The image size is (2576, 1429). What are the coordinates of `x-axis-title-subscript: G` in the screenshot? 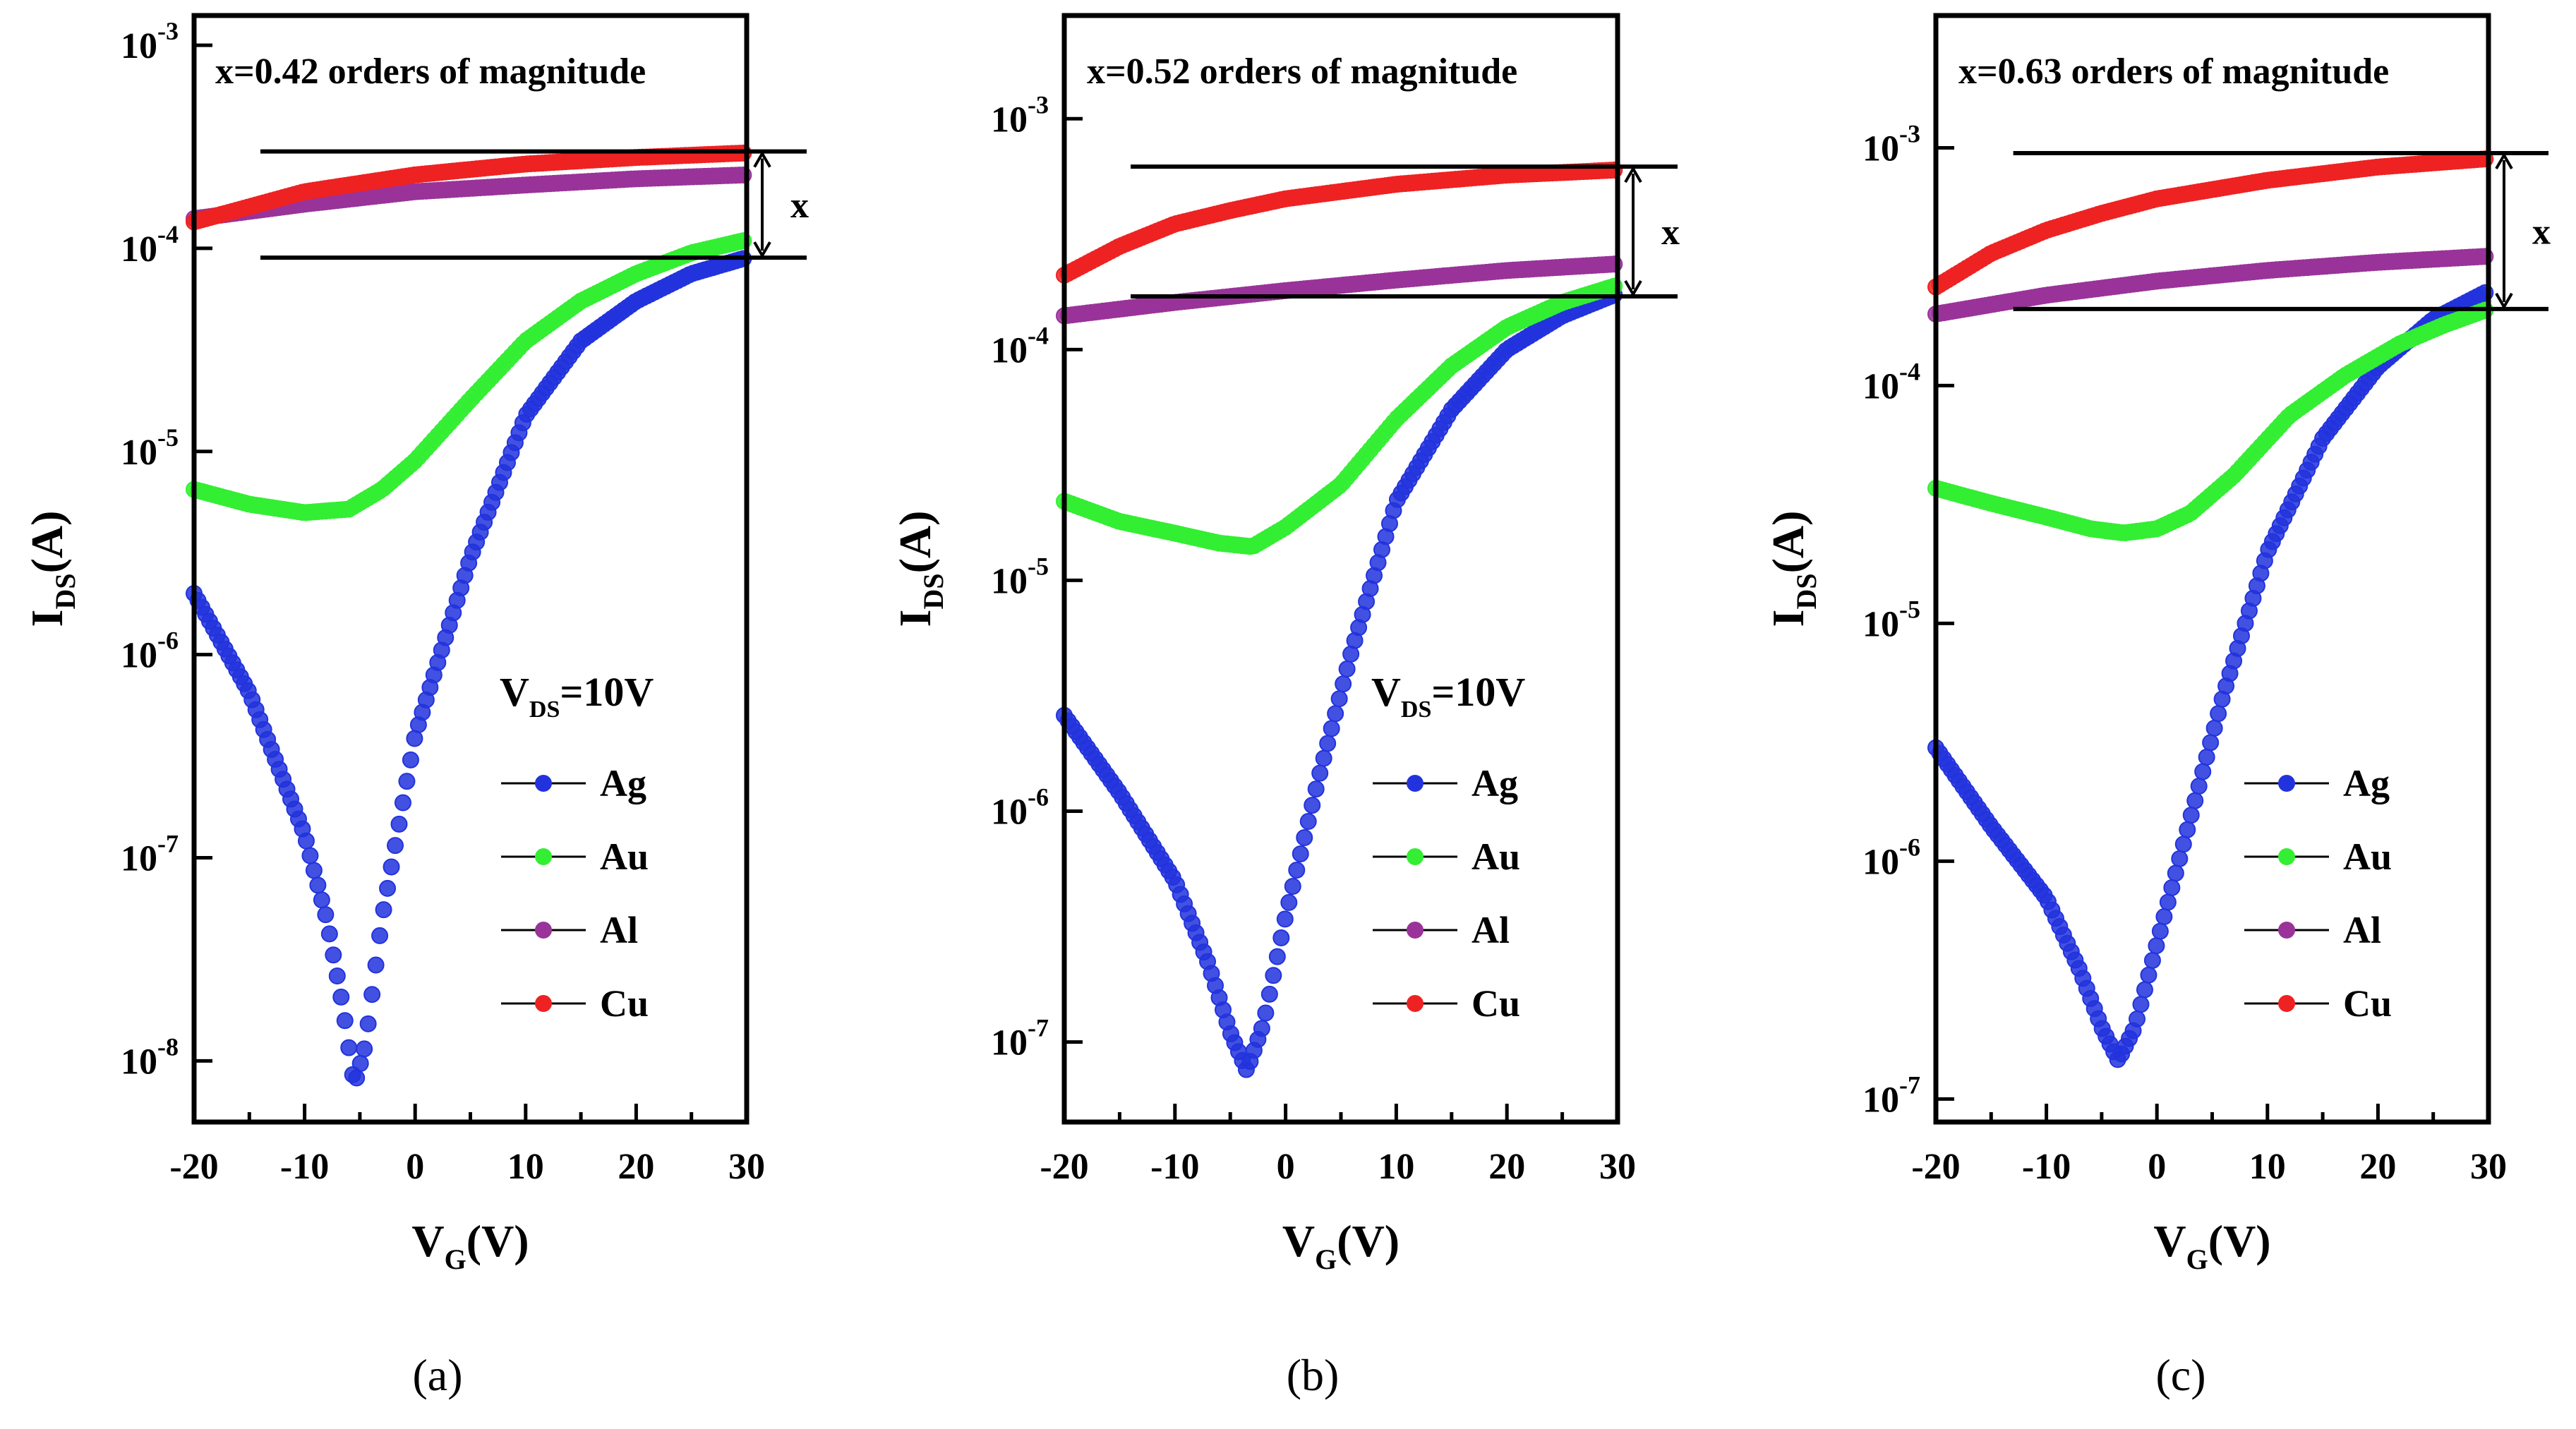 It's located at (456, 1259).